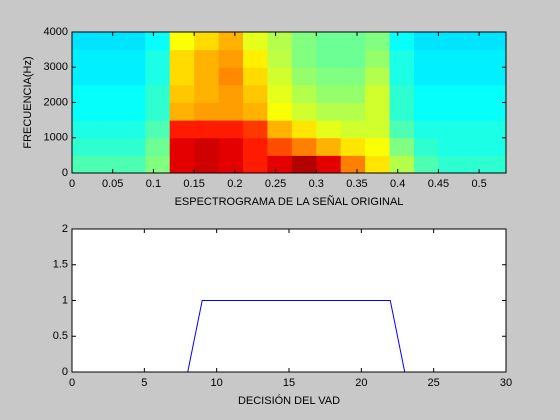  What do you see at coordinates (60, 336) in the screenshot?
I see `y-tick-label: 0.5` at bounding box center [60, 336].